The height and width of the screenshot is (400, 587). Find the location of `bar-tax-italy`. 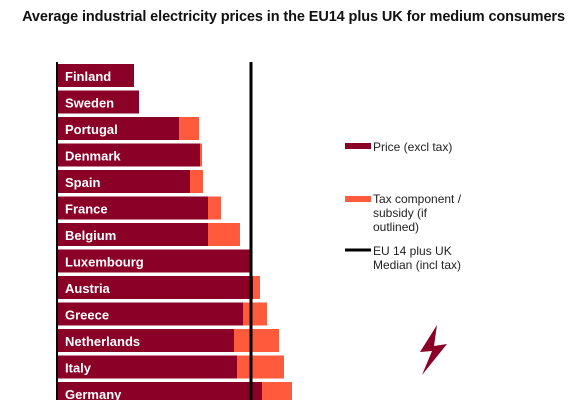

bar-tax-italy is located at coordinates (260, 367).